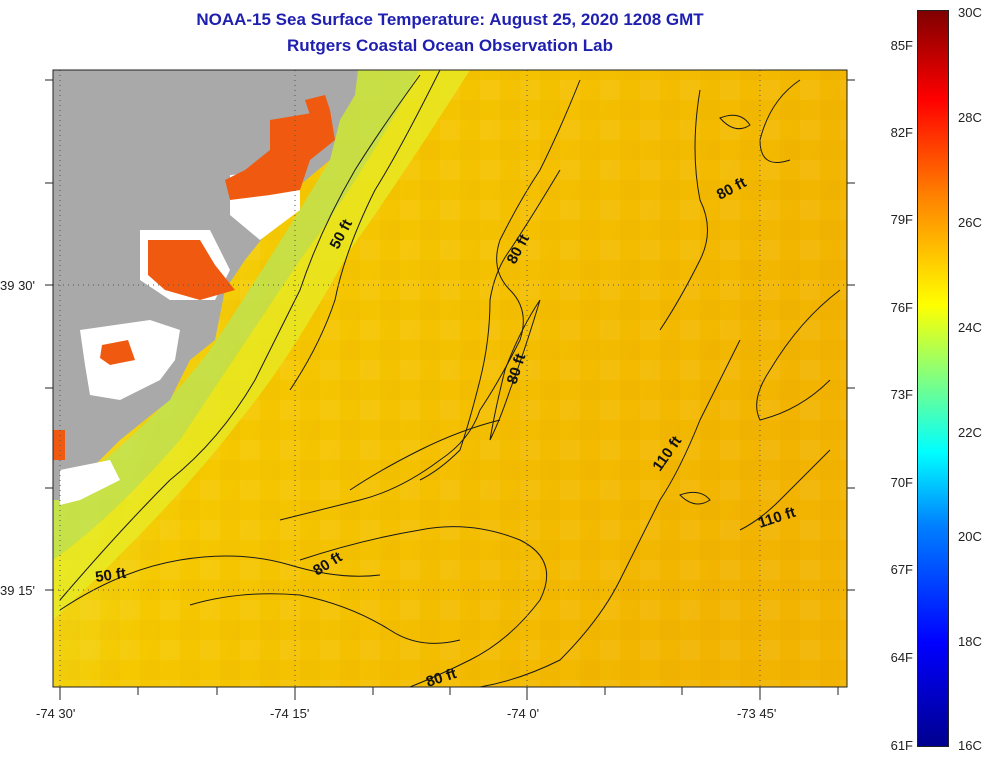  I want to click on colorbar-f-label: 76F, so click(901, 307).